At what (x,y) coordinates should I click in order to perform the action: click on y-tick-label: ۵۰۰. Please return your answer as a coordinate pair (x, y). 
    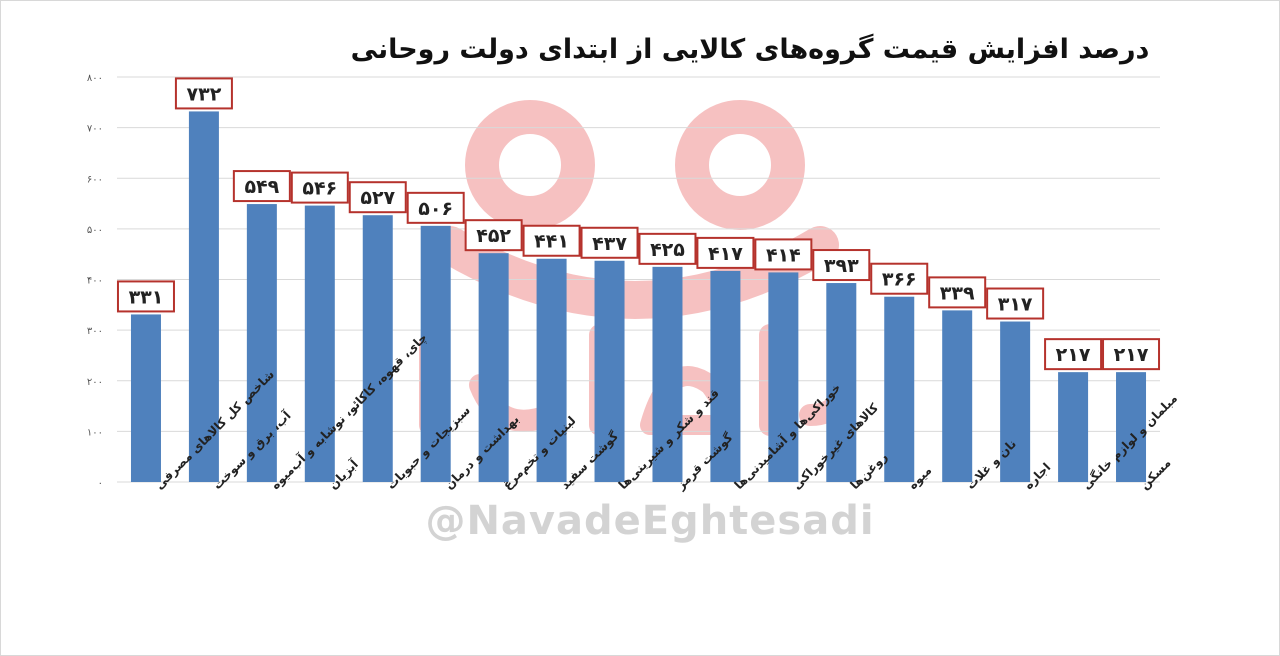
    Looking at the image, I should click on (95, 230).